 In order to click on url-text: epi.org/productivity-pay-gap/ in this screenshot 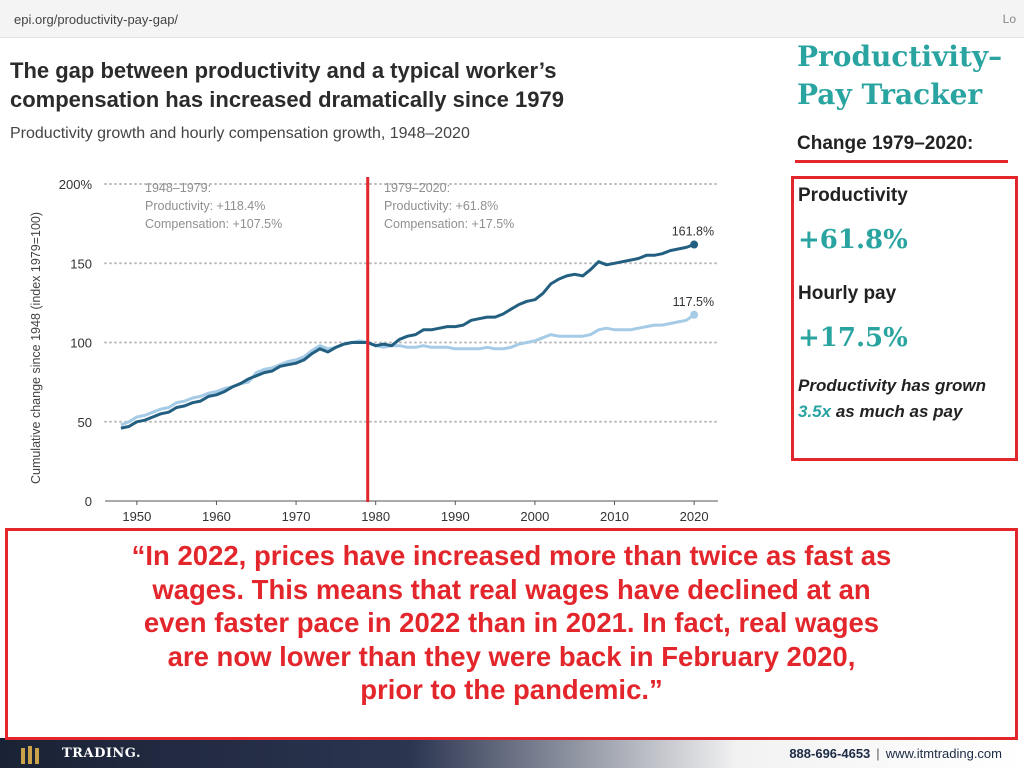, I will do `click(96, 19)`.